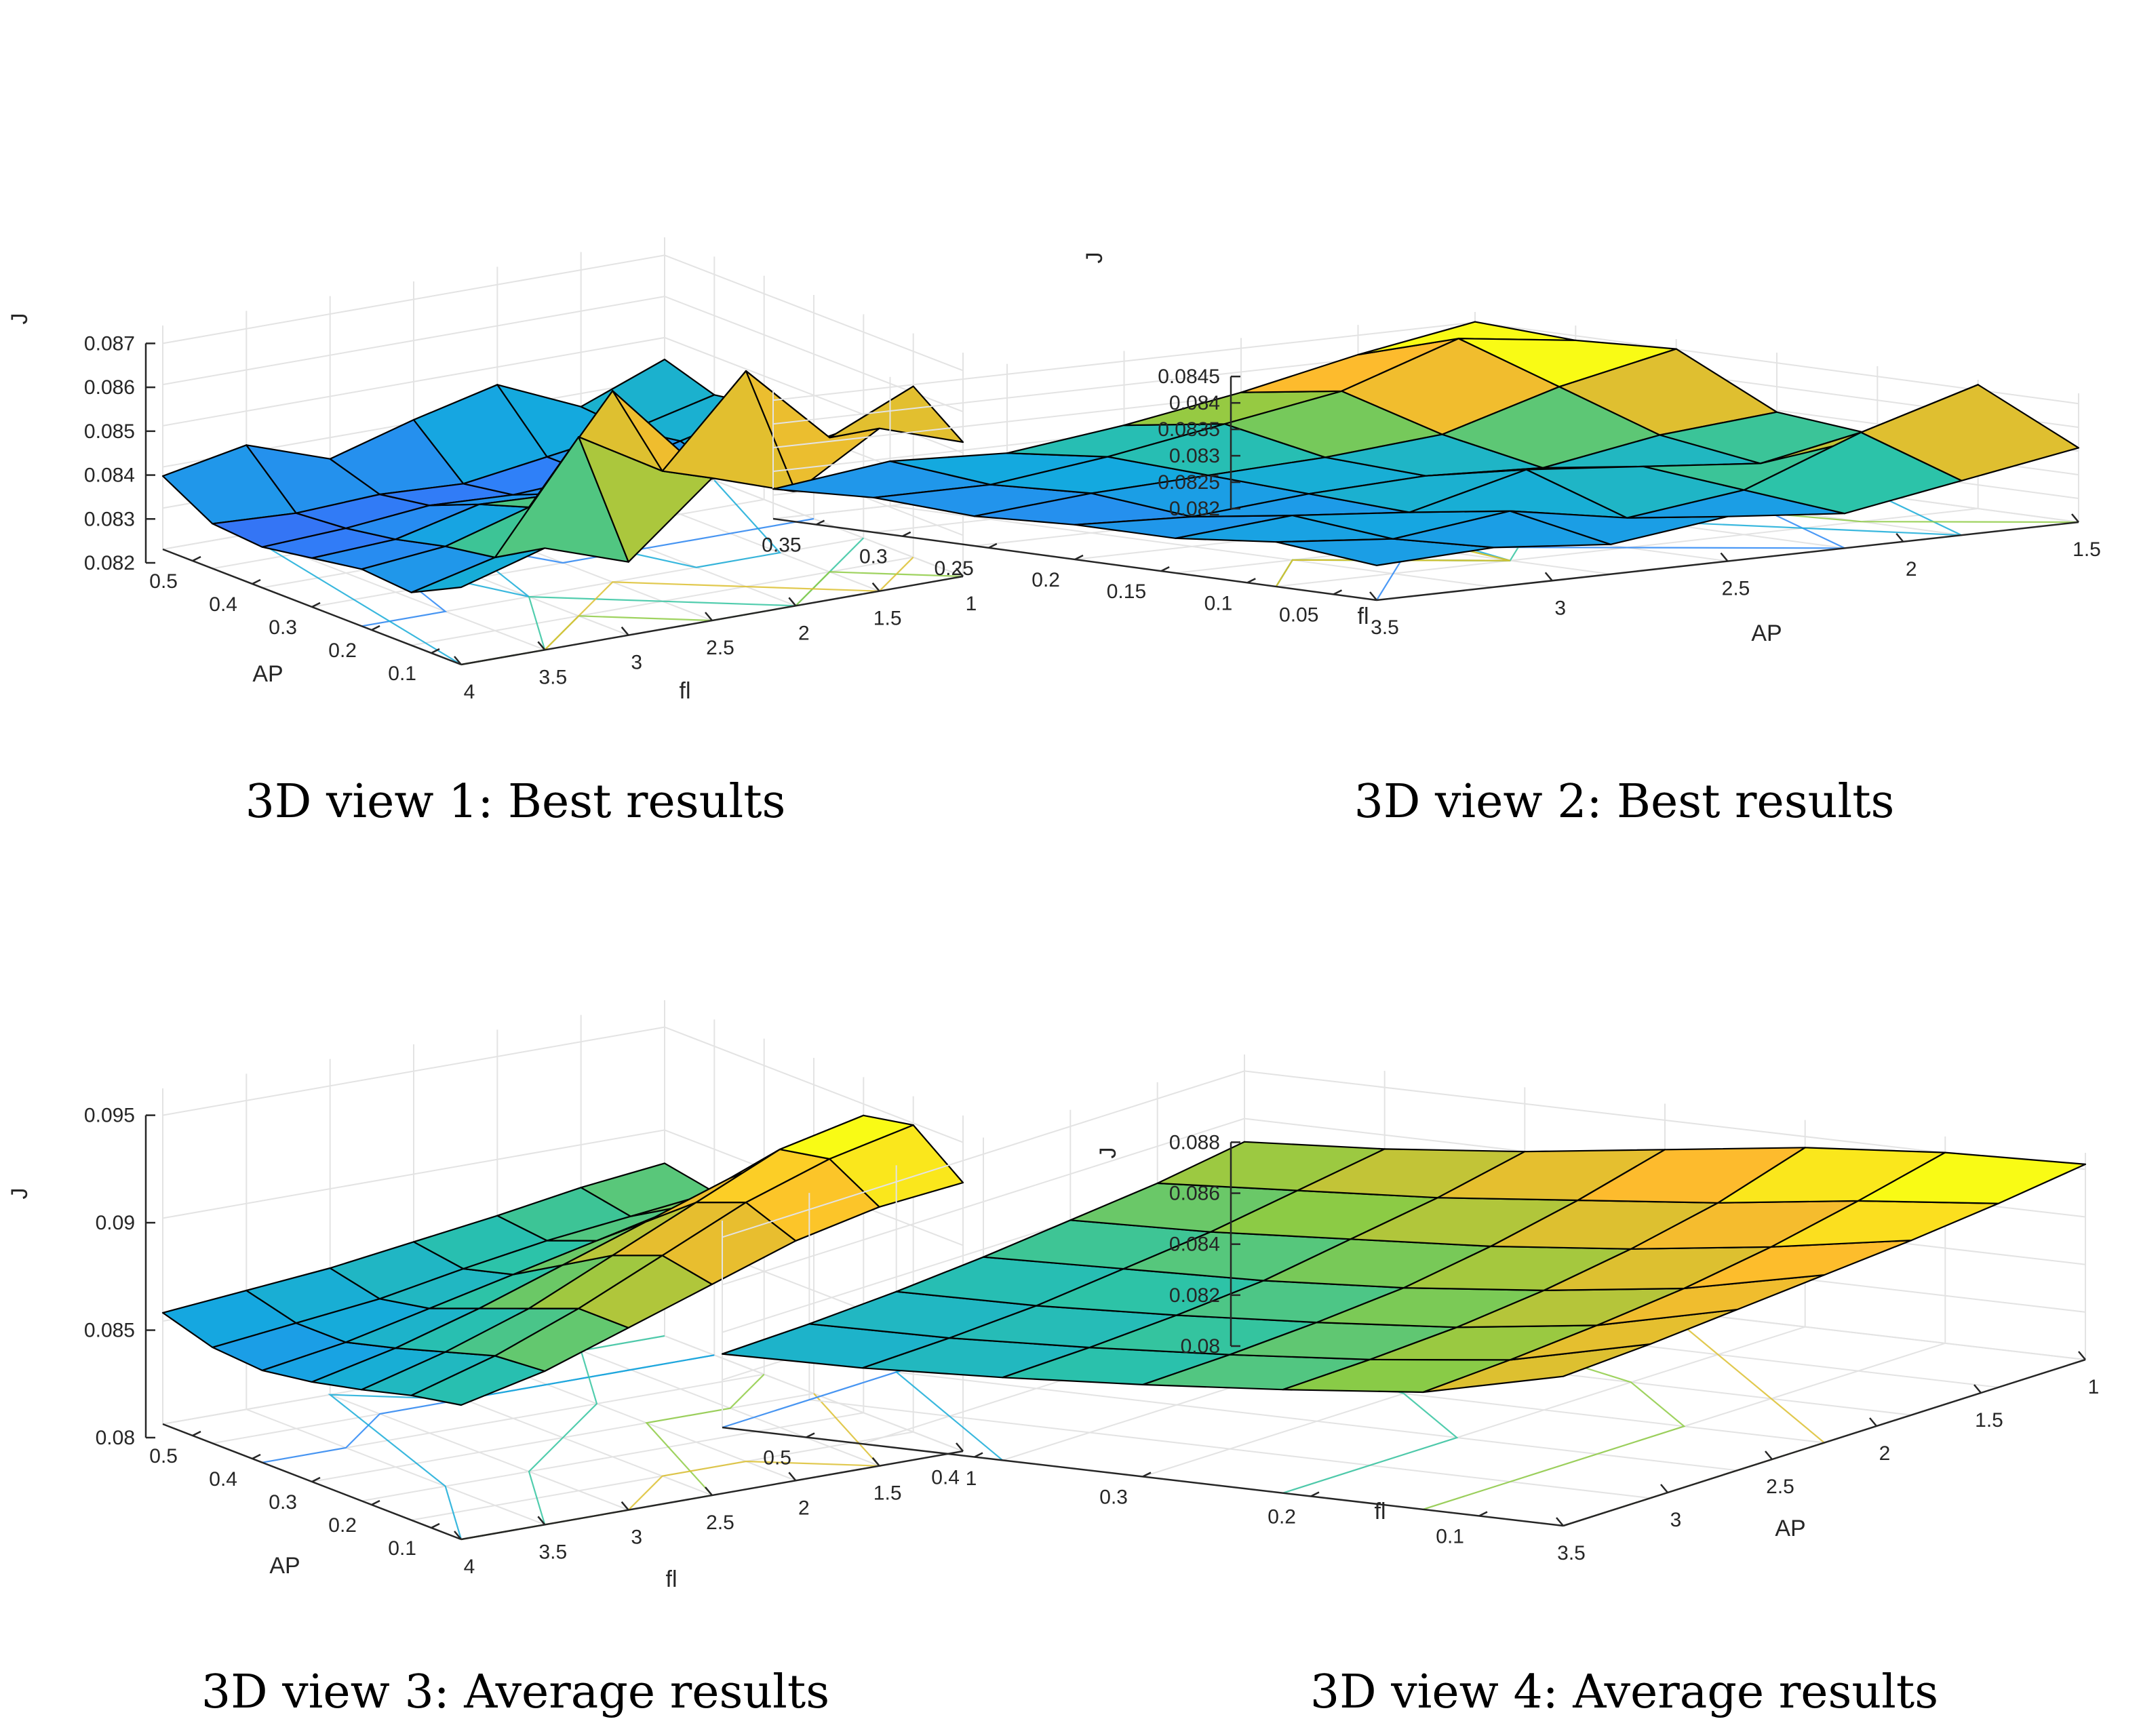 This screenshot has height=1736, width=2141. Describe the element at coordinates (1194, 1194) in the screenshot. I see `z-tick-label: 0.086` at that location.